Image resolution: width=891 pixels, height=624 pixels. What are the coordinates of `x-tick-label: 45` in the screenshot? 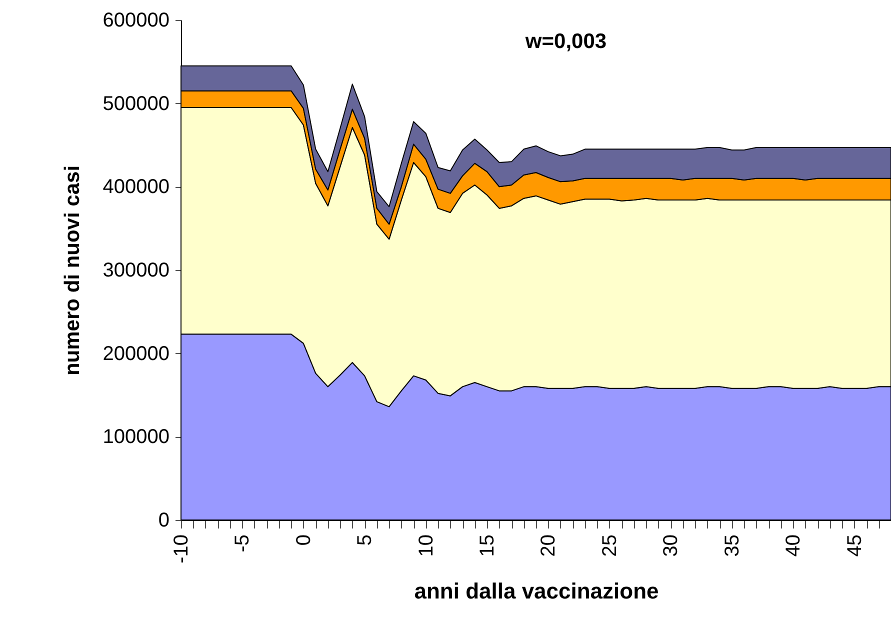 It's located at (855, 545).